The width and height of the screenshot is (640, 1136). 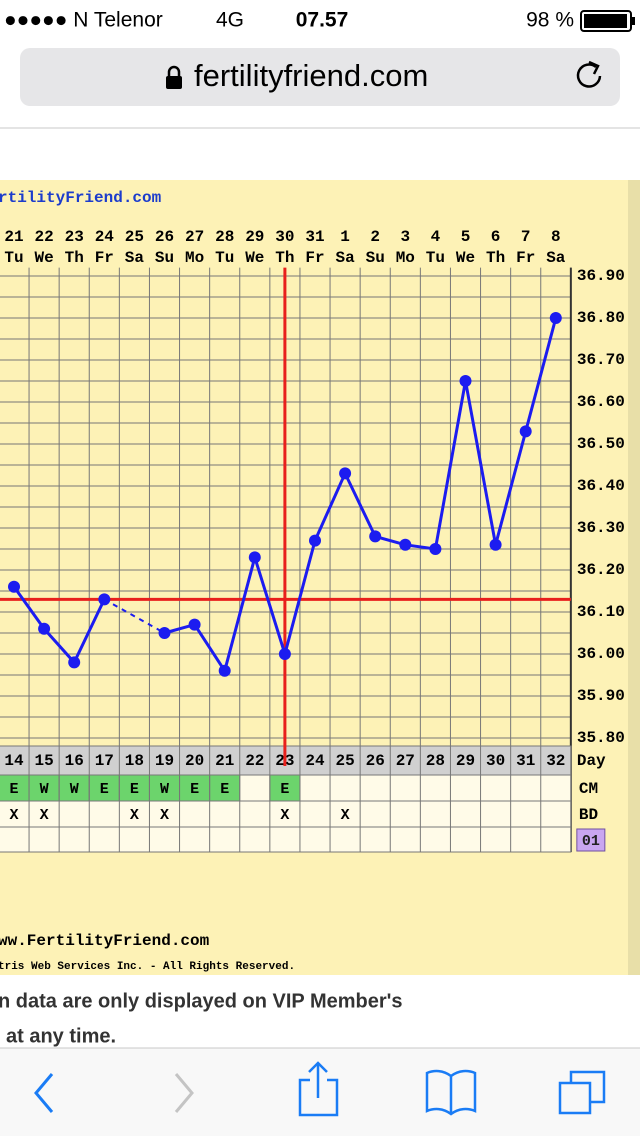 What do you see at coordinates (375, 761) in the screenshot?
I see `cycle-day: 26` at bounding box center [375, 761].